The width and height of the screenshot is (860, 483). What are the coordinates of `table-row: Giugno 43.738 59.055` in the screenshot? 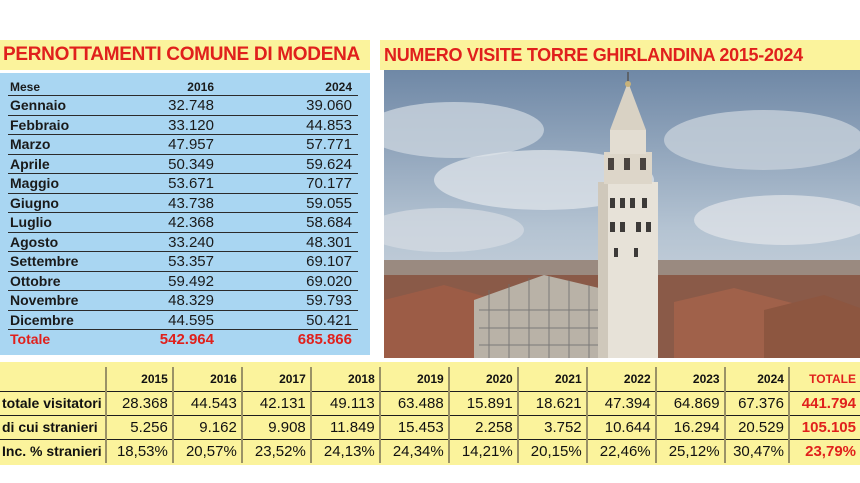 It's located at (183, 203).